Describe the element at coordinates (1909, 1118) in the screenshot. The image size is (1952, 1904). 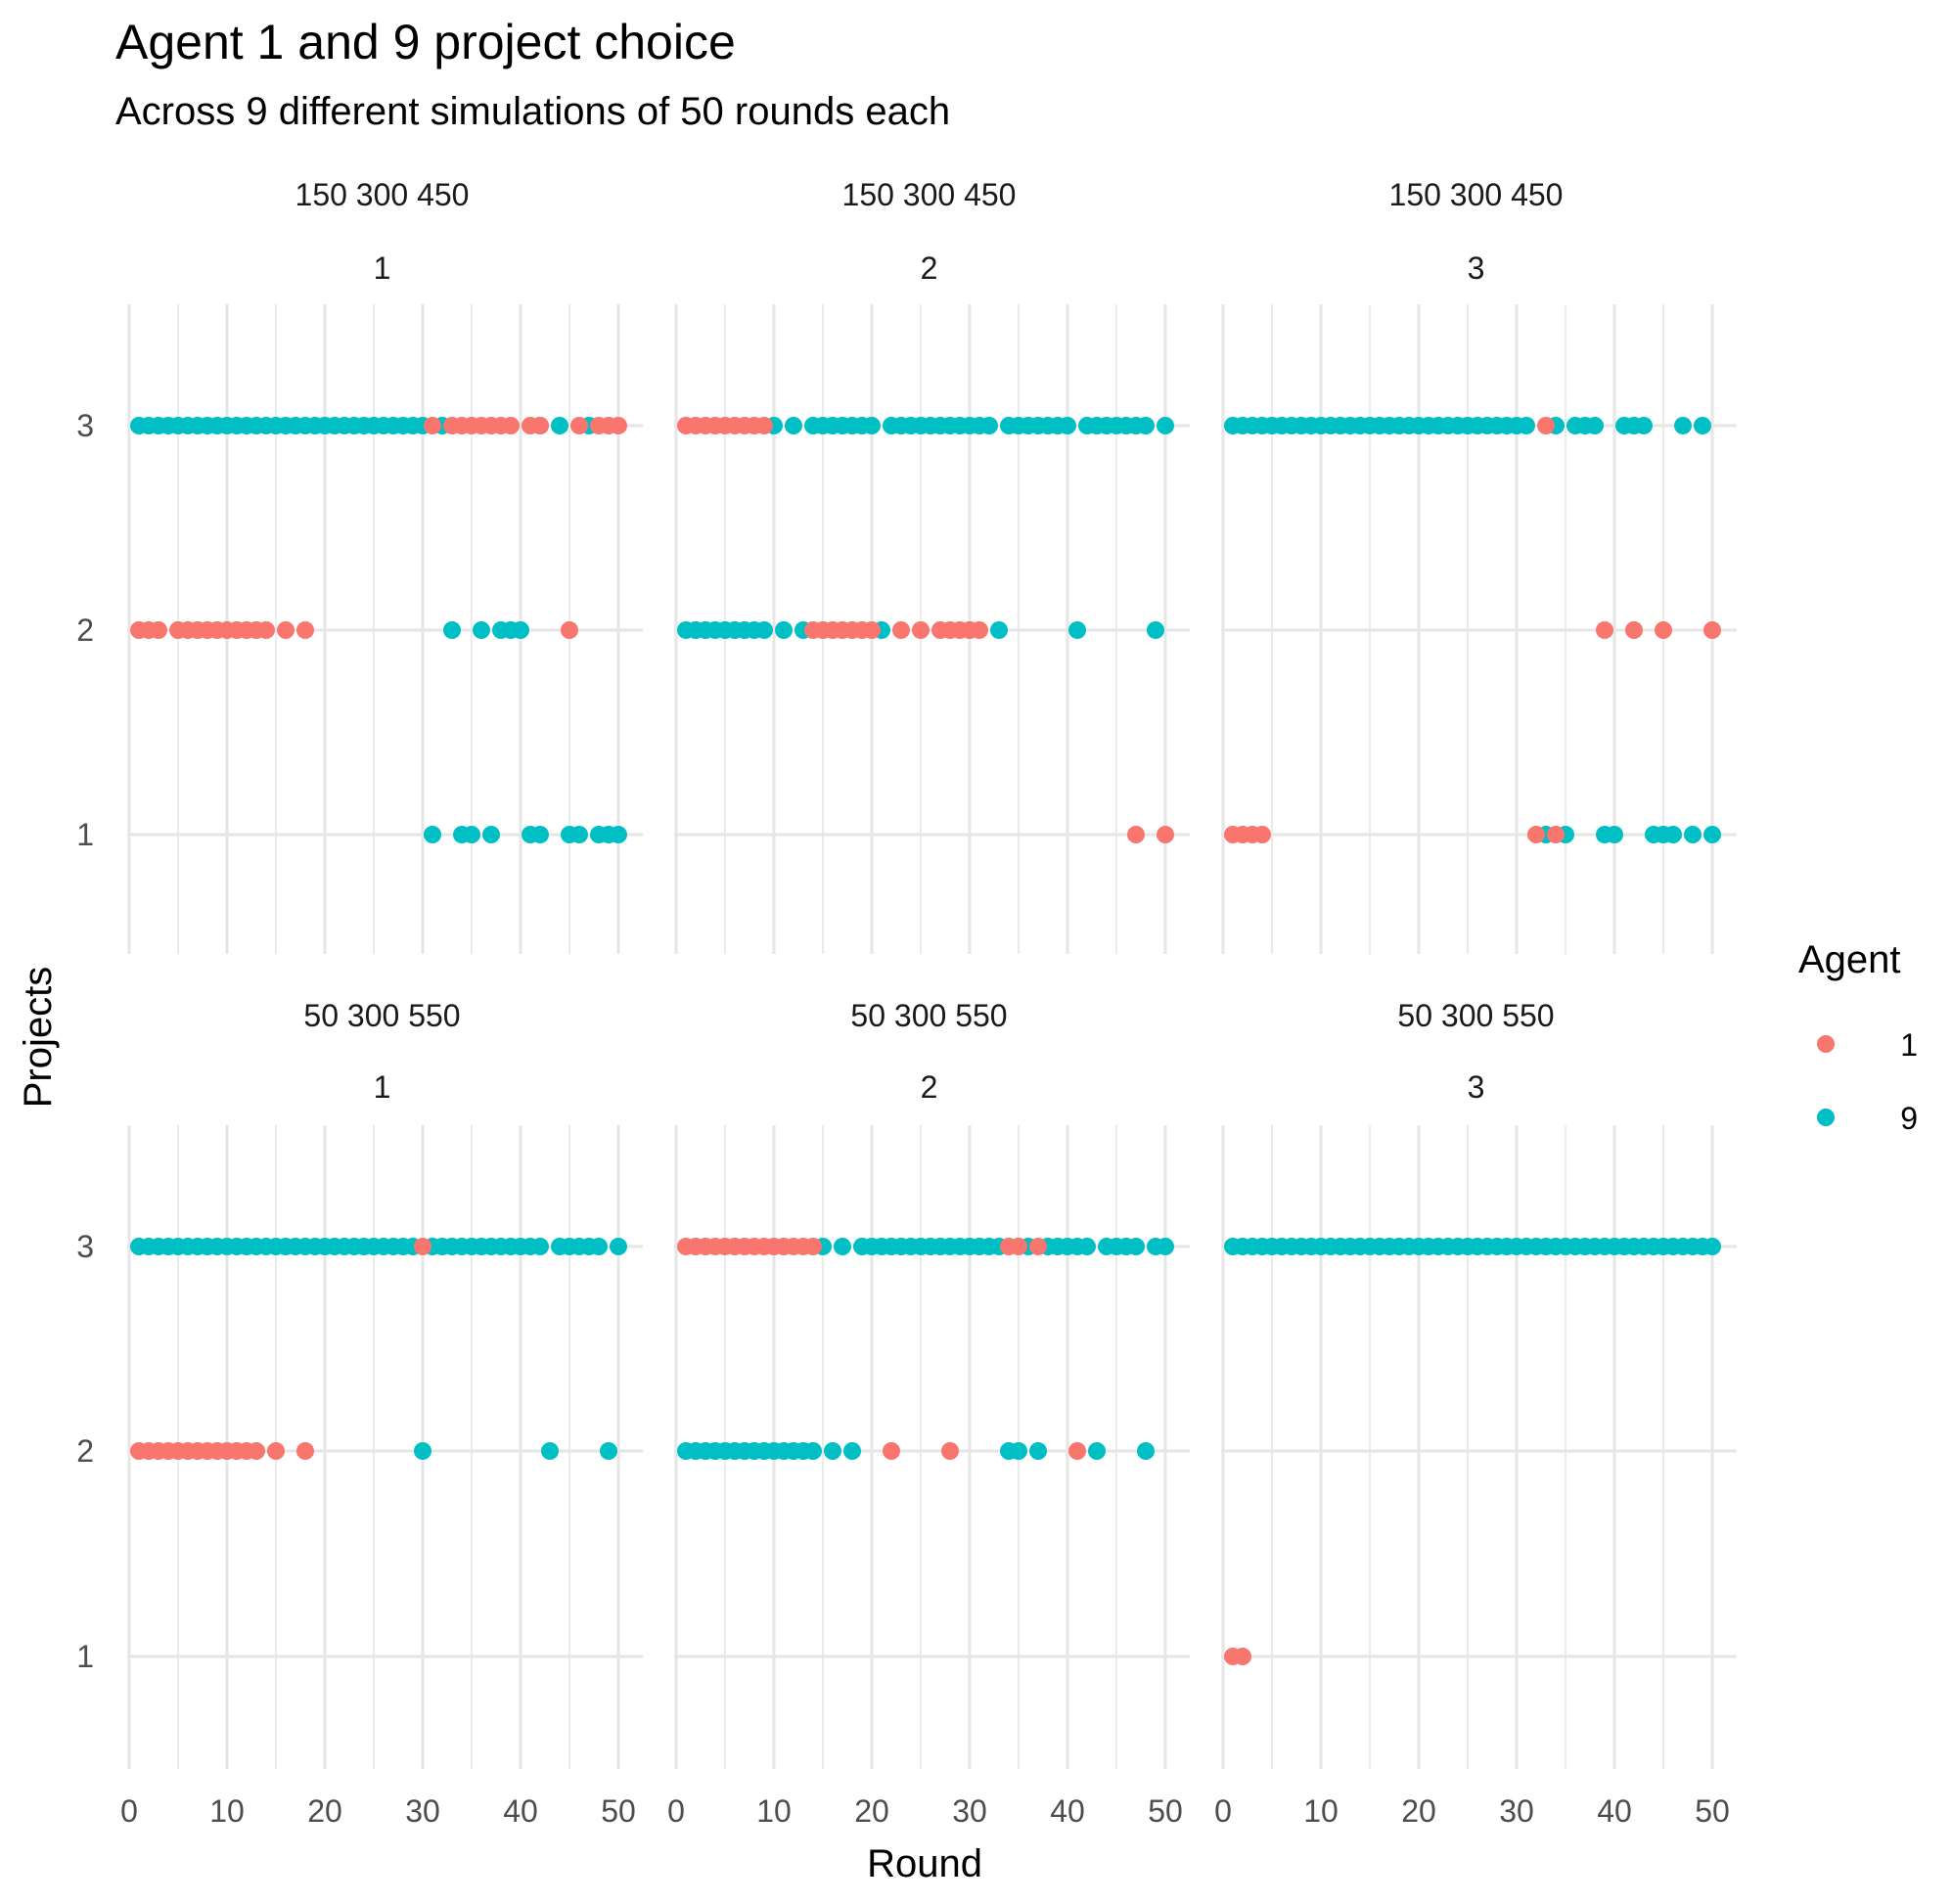
I see `legend-label: 9` at that location.